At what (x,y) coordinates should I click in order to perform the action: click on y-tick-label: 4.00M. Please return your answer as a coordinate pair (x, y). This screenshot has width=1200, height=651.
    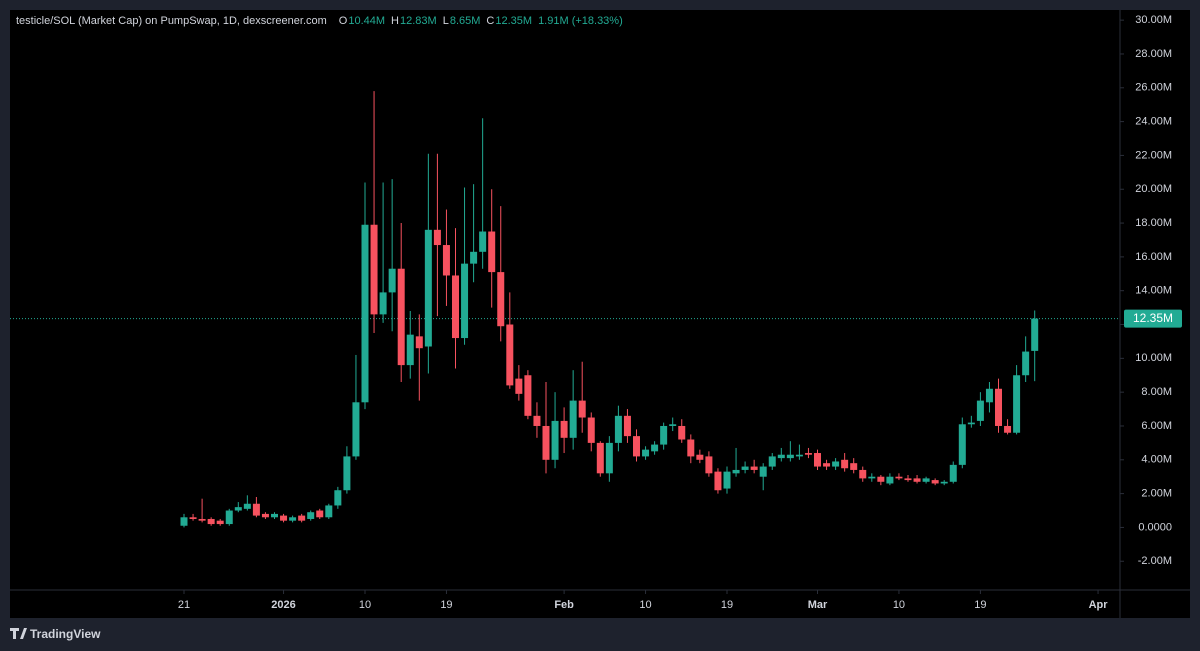
    Looking at the image, I should click on (1156, 460).